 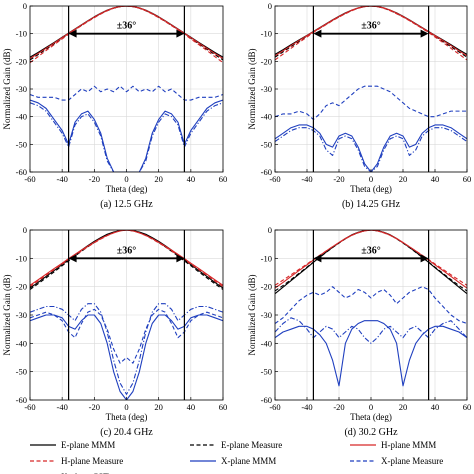 I want to click on legend-entry: H-plane MMM, so click(x=408, y=445).